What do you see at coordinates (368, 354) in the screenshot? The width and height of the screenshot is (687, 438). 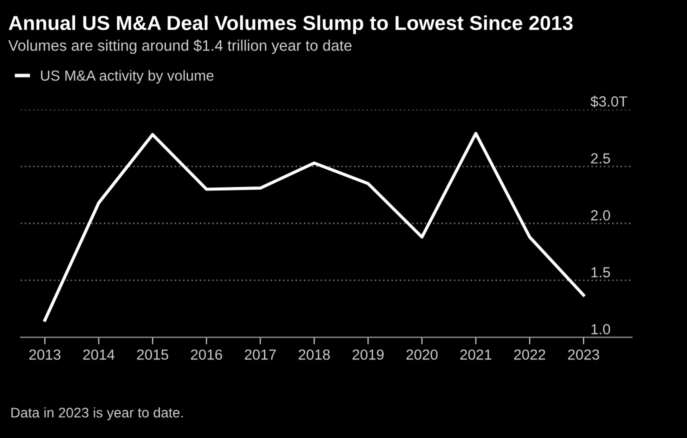 I see `x-tick-label: 2019` at bounding box center [368, 354].